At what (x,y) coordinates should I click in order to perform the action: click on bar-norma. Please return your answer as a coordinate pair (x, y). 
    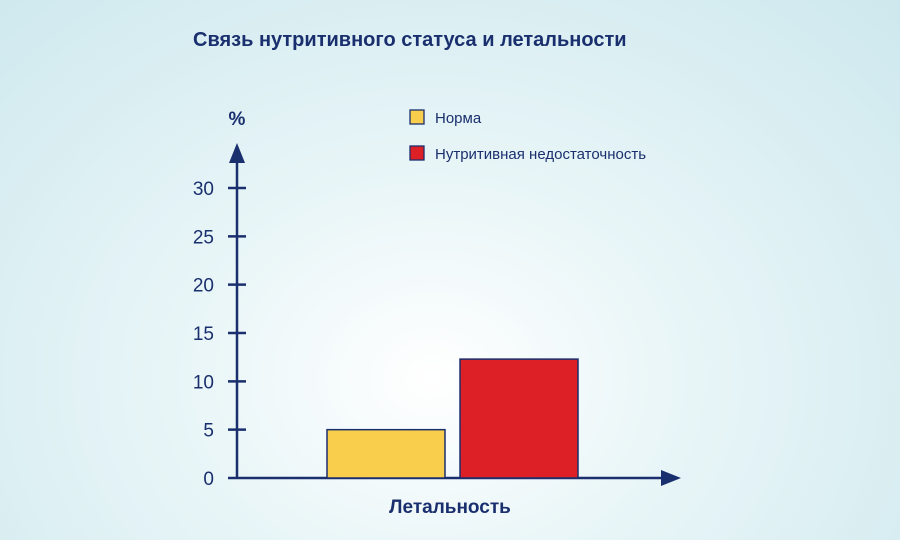
    Looking at the image, I should click on (386, 453).